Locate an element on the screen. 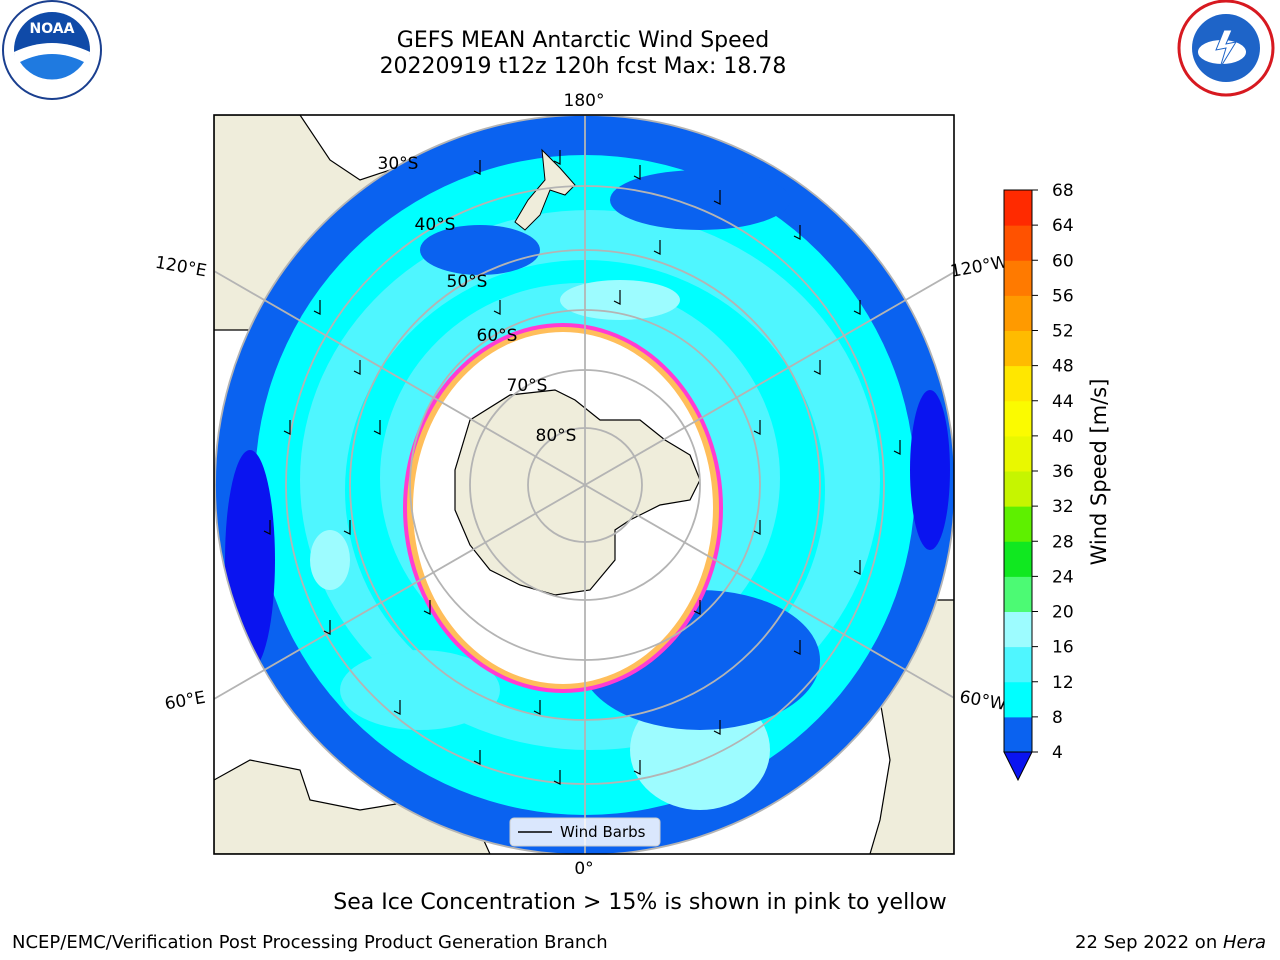 This screenshot has height=960, width=1280. colorbar-tick-label: 8 is located at coordinates (1057, 718).